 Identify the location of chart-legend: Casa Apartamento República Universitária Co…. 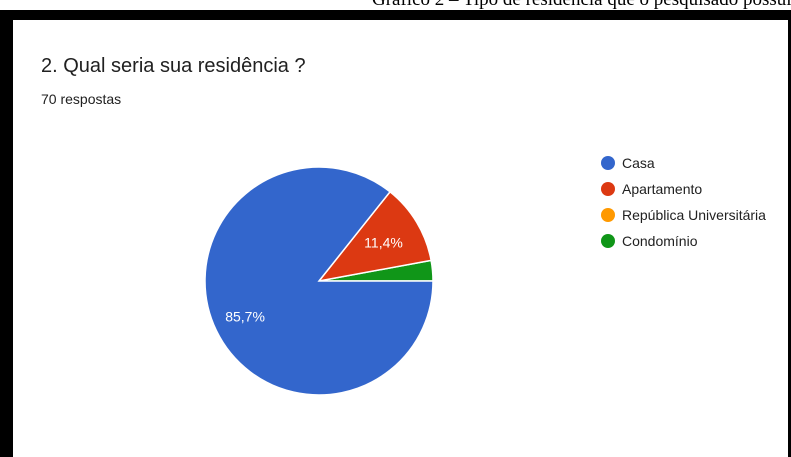
(683, 202).